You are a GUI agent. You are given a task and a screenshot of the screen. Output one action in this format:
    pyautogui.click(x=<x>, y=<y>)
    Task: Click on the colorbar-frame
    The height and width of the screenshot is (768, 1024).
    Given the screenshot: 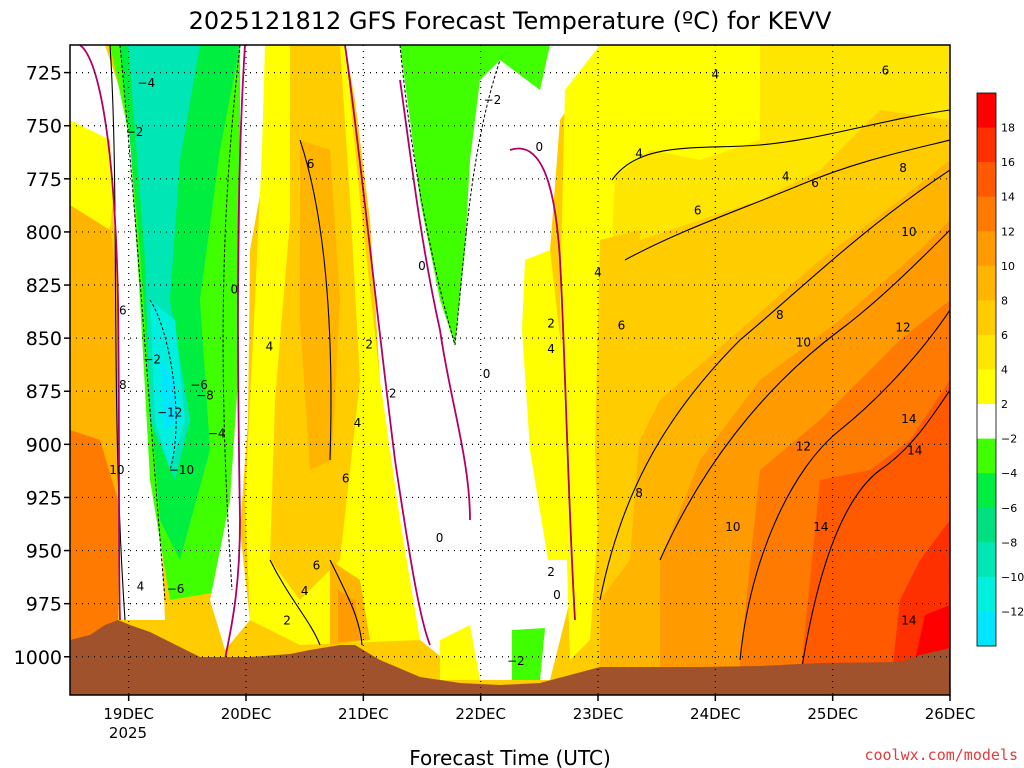 What is the action you would take?
    pyautogui.click(x=986, y=369)
    